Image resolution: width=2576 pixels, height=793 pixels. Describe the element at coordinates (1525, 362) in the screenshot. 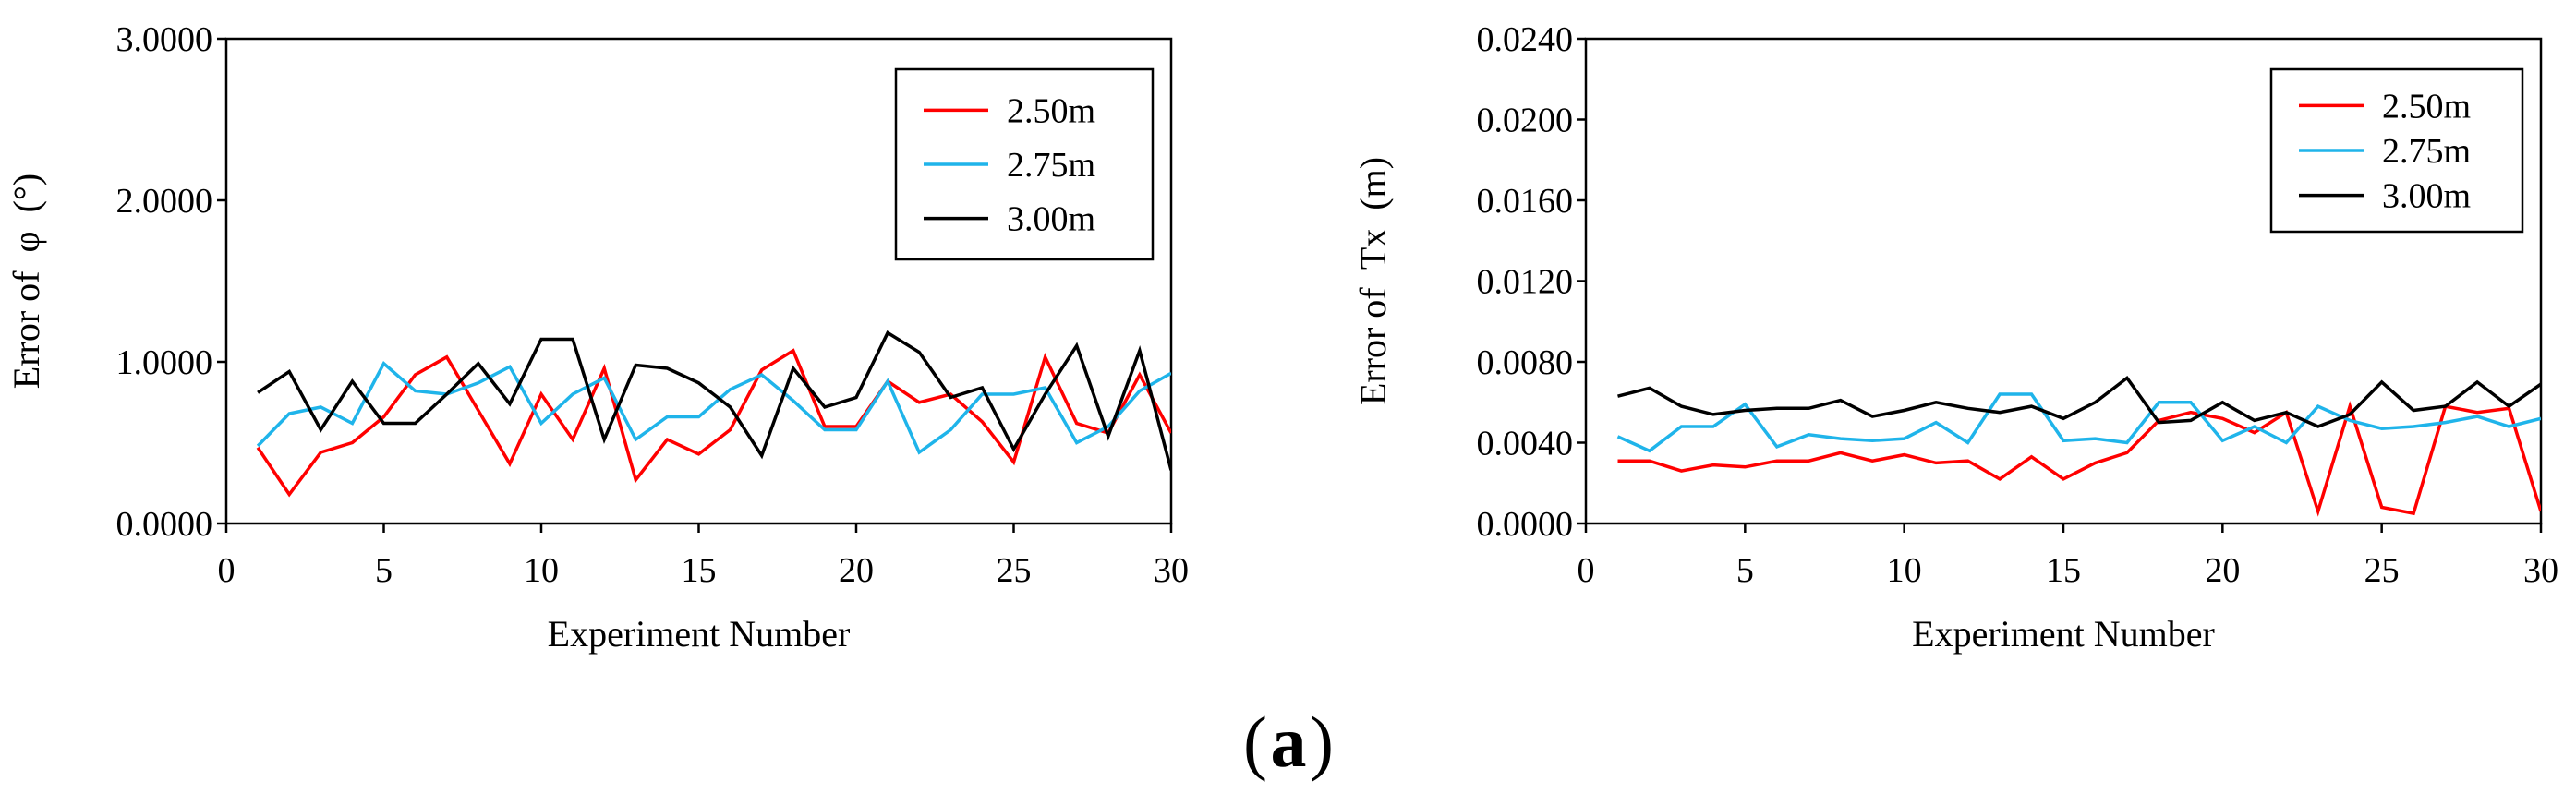

I see `y-tick-label: 0.0080` at that location.